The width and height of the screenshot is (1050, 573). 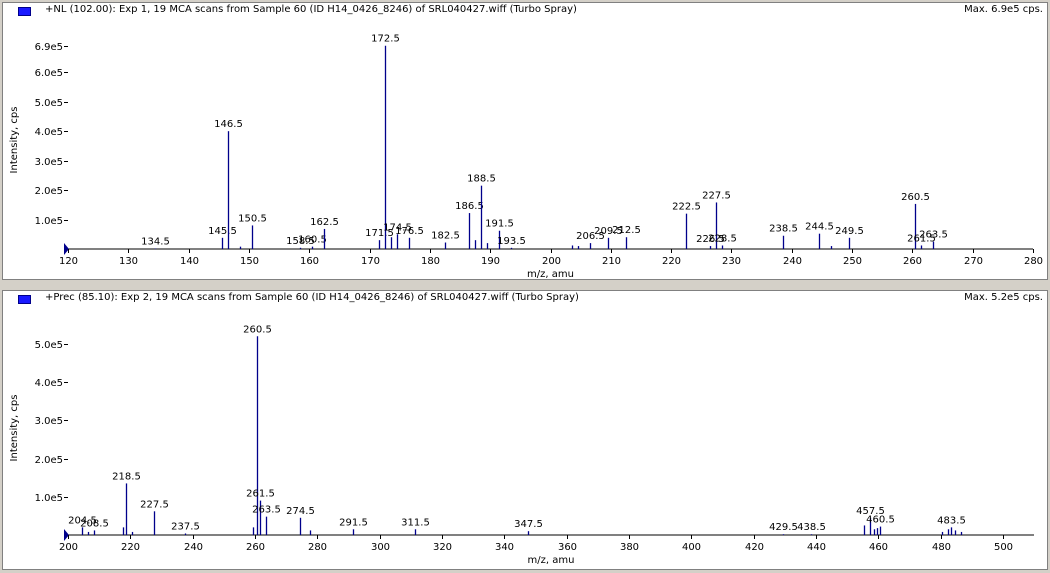 What do you see at coordinates (1003, 547) in the screenshot?
I see `x-tick-label: 500` at bounding box center [1003, 547].